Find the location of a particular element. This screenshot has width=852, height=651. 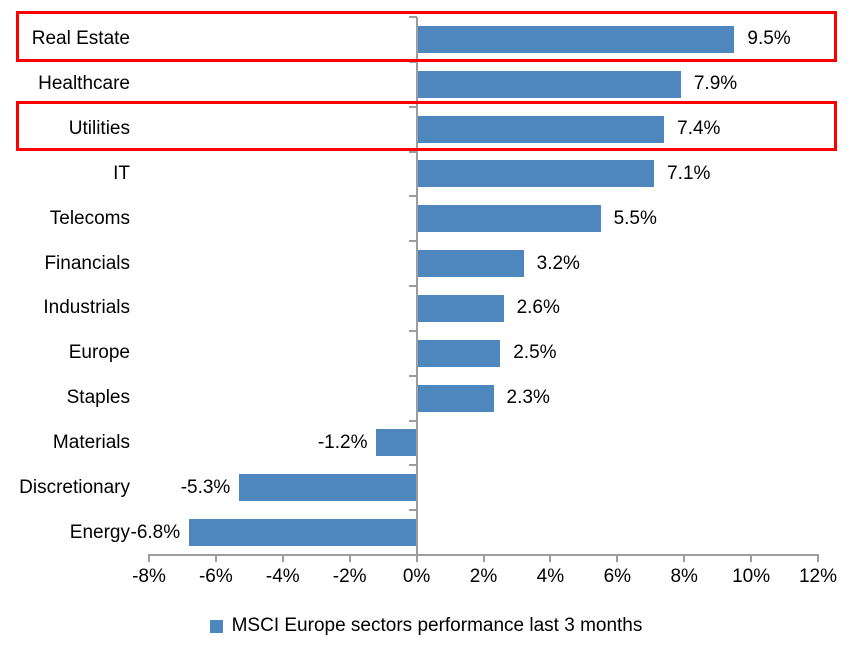

value-label: -1.2% is located at coordinates (342, 442).